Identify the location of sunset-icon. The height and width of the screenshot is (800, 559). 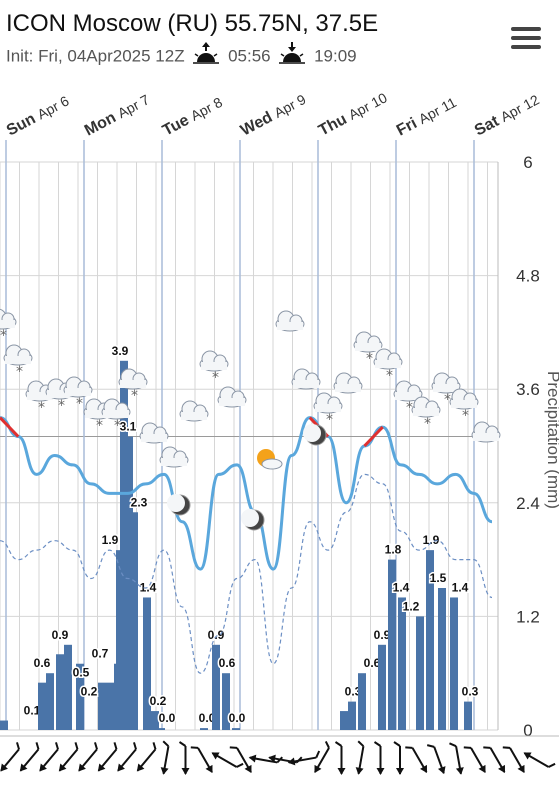
(292, 56).